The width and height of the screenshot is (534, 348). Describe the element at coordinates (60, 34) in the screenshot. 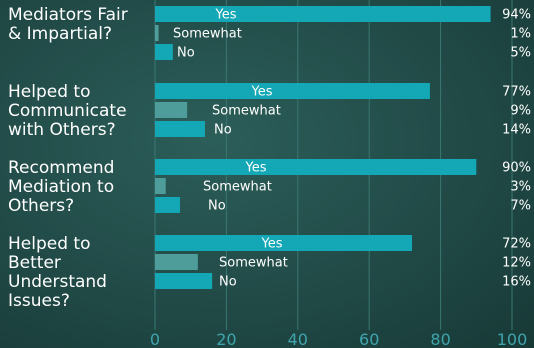

I see `question-label-line: & Impartial?` at that location.